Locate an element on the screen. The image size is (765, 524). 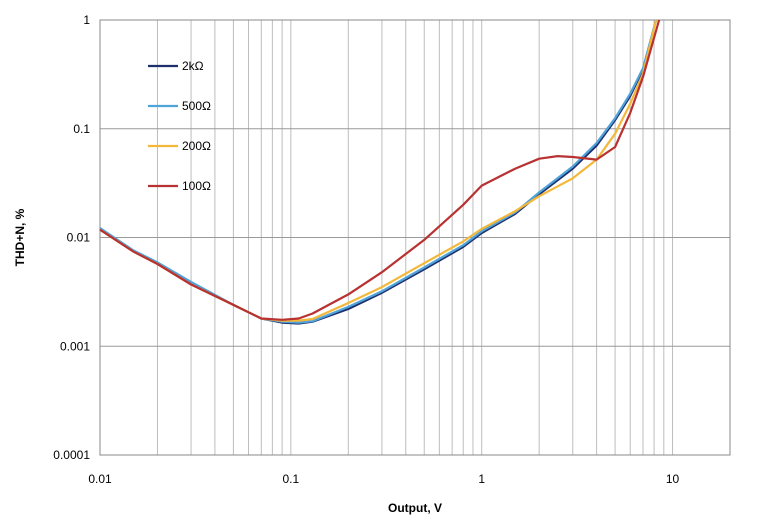
legend-label: 200Ω is located at coordinates (196, 146).